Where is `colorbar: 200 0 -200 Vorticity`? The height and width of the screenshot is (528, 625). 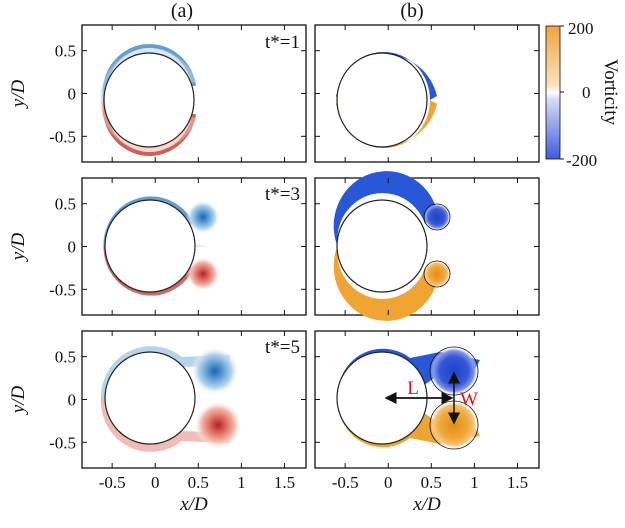
colorbar: 200 0 -200 Vorticity is located at coordinates (583, 94).